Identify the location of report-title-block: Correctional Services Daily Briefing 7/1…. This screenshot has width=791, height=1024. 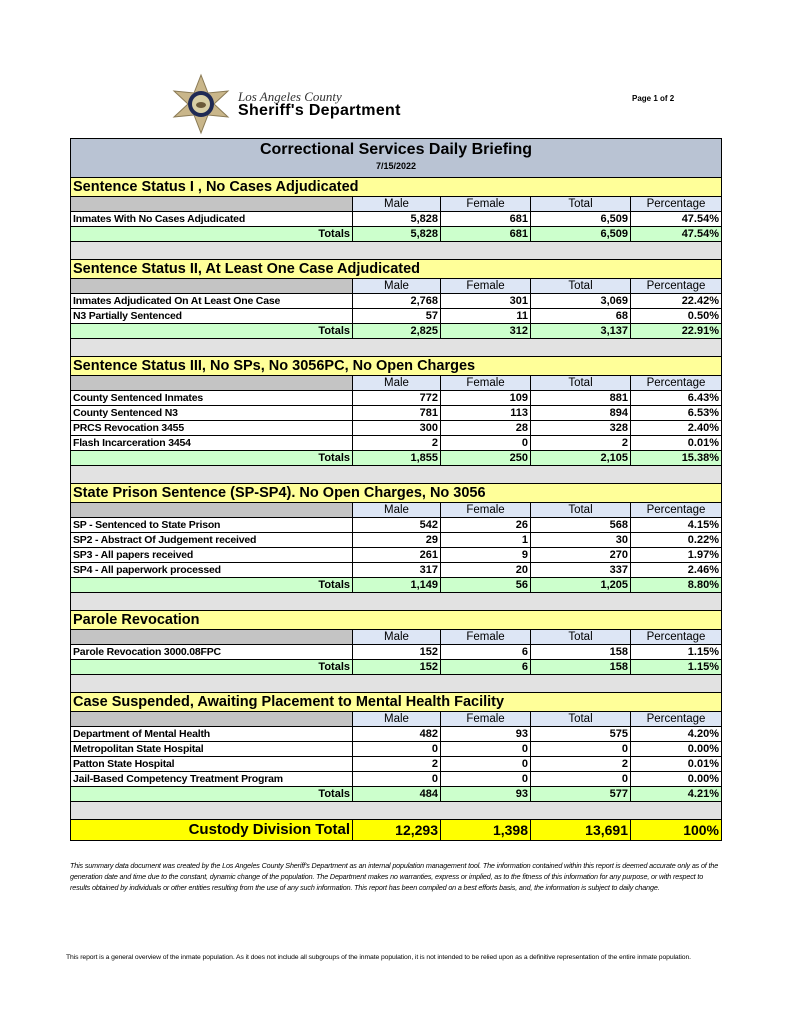
(396, 158).